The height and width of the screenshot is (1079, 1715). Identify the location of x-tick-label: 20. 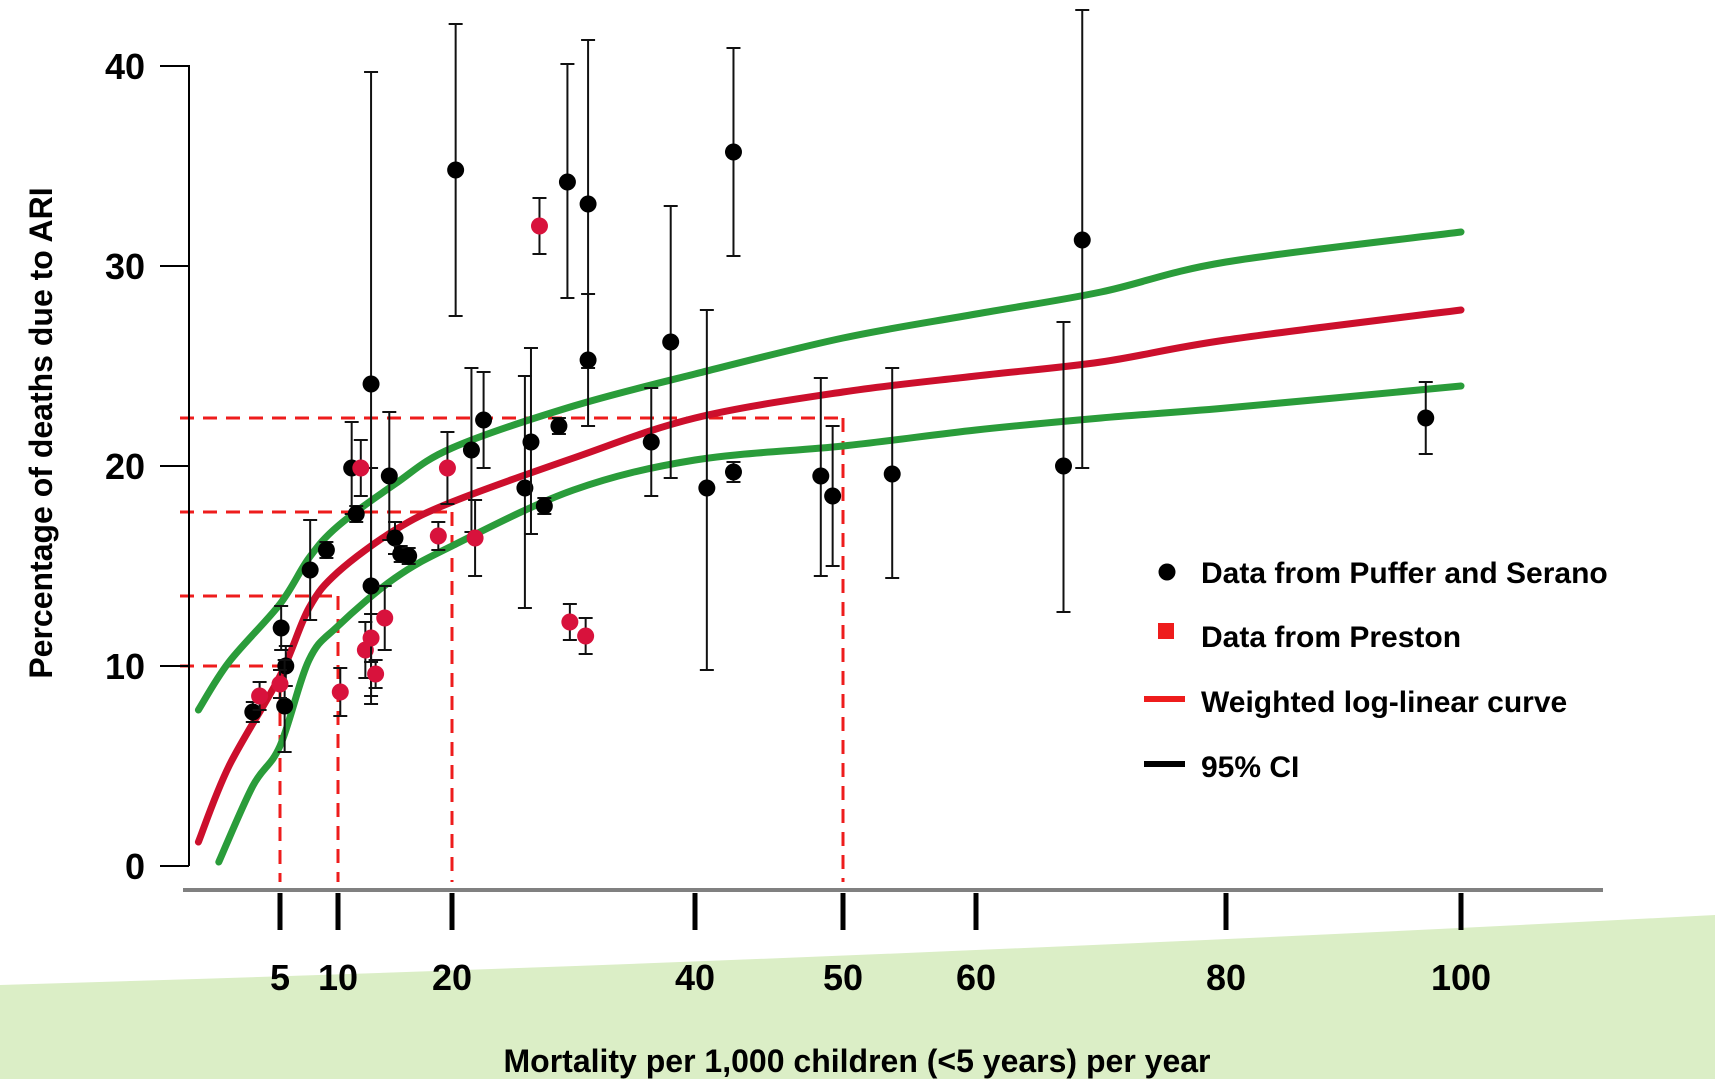
(452, 977).